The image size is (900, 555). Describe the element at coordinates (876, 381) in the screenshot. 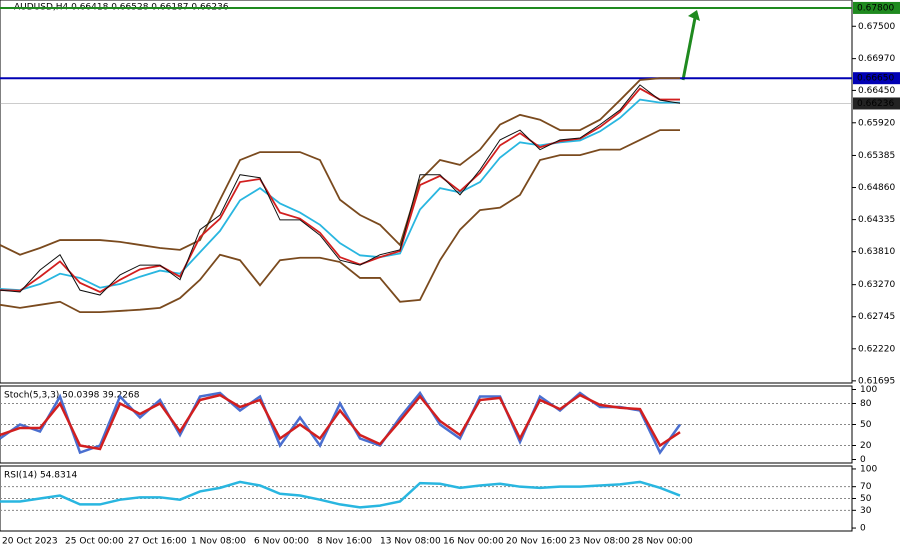

I see `y-tick-label: 0.61695` at that location.